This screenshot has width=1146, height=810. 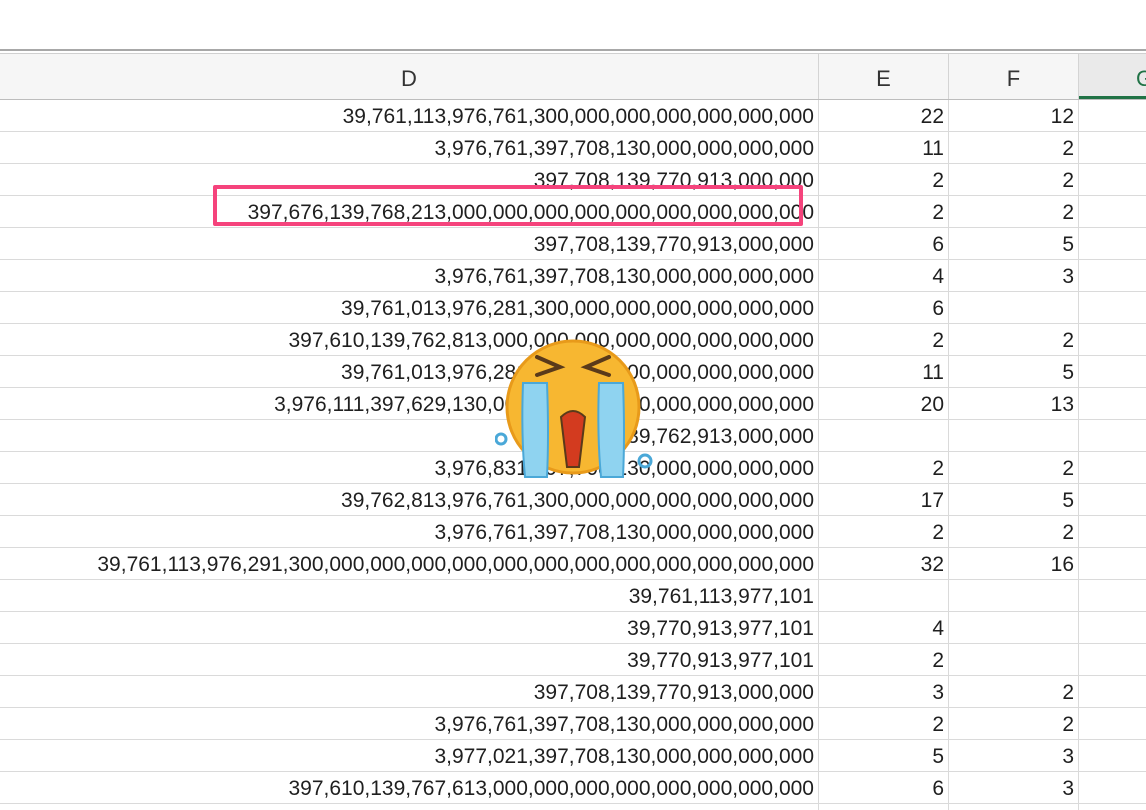 What do you see at coordinates (884, 76) in the screenshot?
I see `column-header-e: E` at bounding box center [884, 76].